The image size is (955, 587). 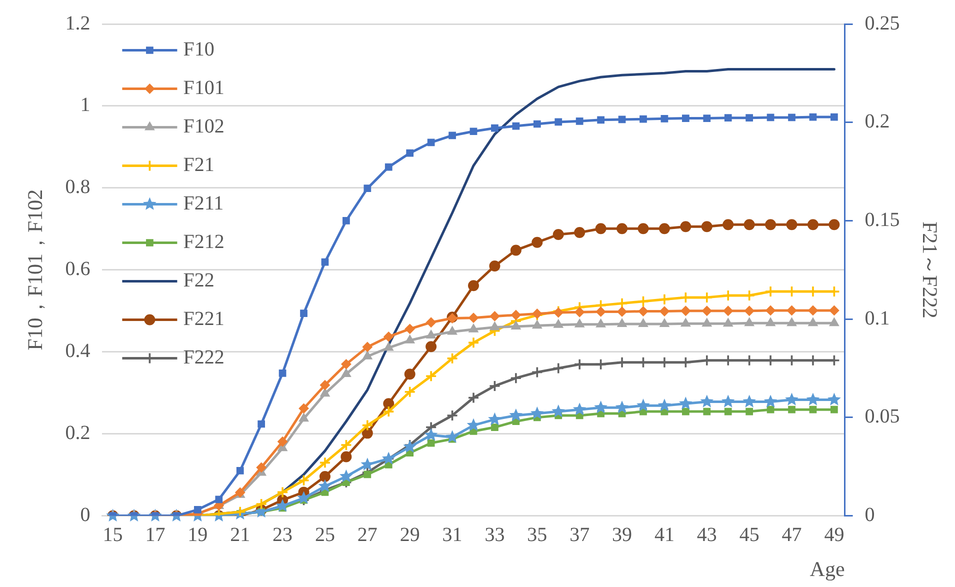 I want to click on x-tick-label: 23, so click(x=282, y=535).